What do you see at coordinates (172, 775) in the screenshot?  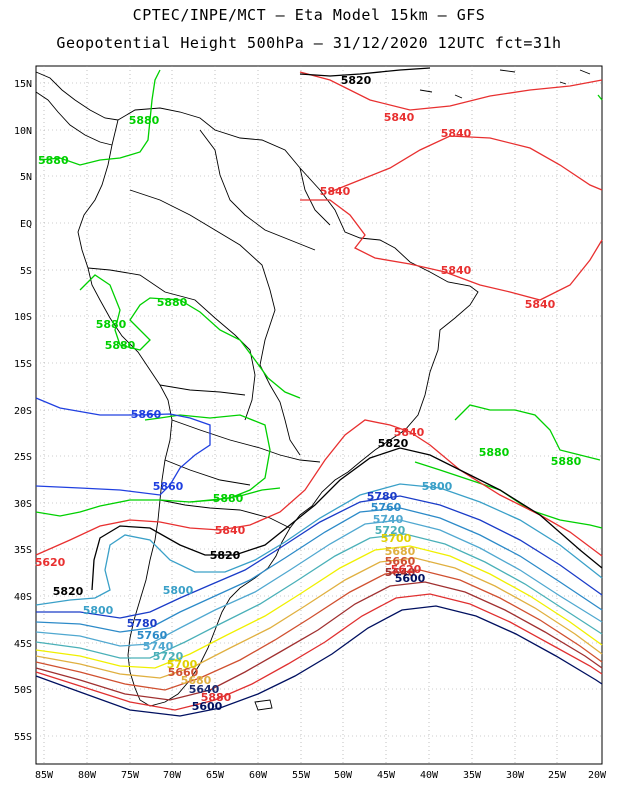 I see `lon-label: 70W` at bounding box center [172, 775].